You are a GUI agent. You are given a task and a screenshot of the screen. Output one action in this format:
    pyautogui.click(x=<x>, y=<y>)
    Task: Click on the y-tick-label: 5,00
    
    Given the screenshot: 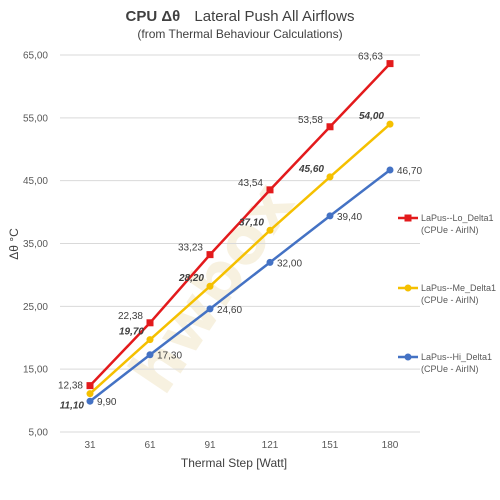 What is the action you would take?
    pyautogui.click(x=39, y=433)
    